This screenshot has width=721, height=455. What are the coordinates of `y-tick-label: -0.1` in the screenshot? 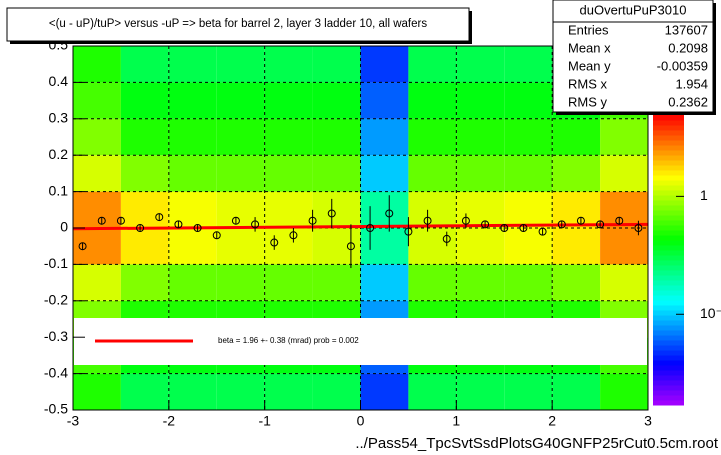 It's located at (56, 263).